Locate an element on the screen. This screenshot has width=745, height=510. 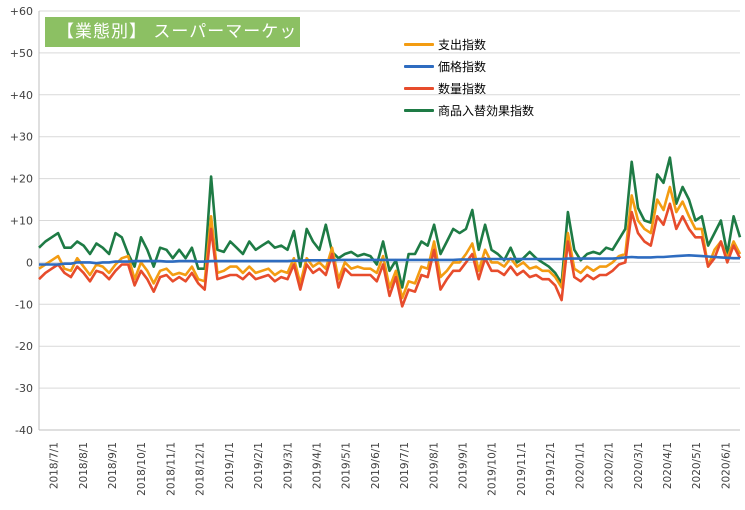
y-tick-label: +50 is located at coordinates (21, 53).